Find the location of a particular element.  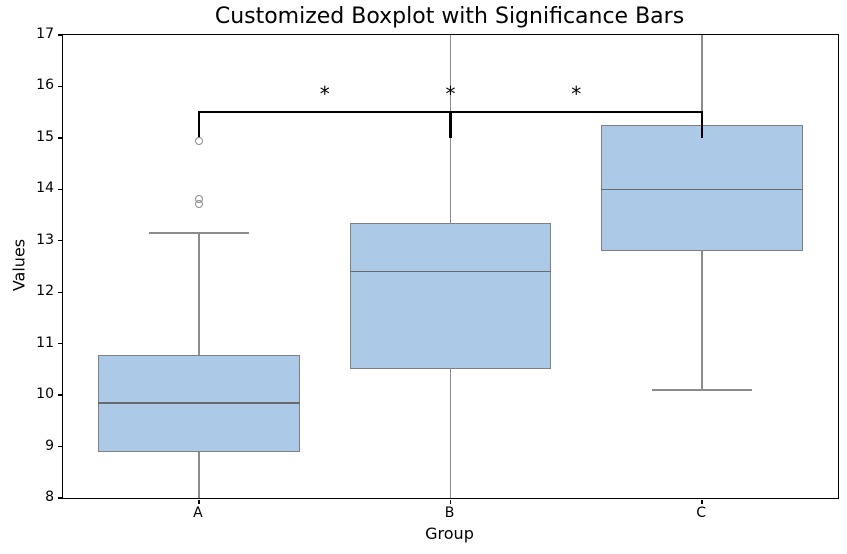

y-tick-label: 14 is located at coordinates (45, 188).